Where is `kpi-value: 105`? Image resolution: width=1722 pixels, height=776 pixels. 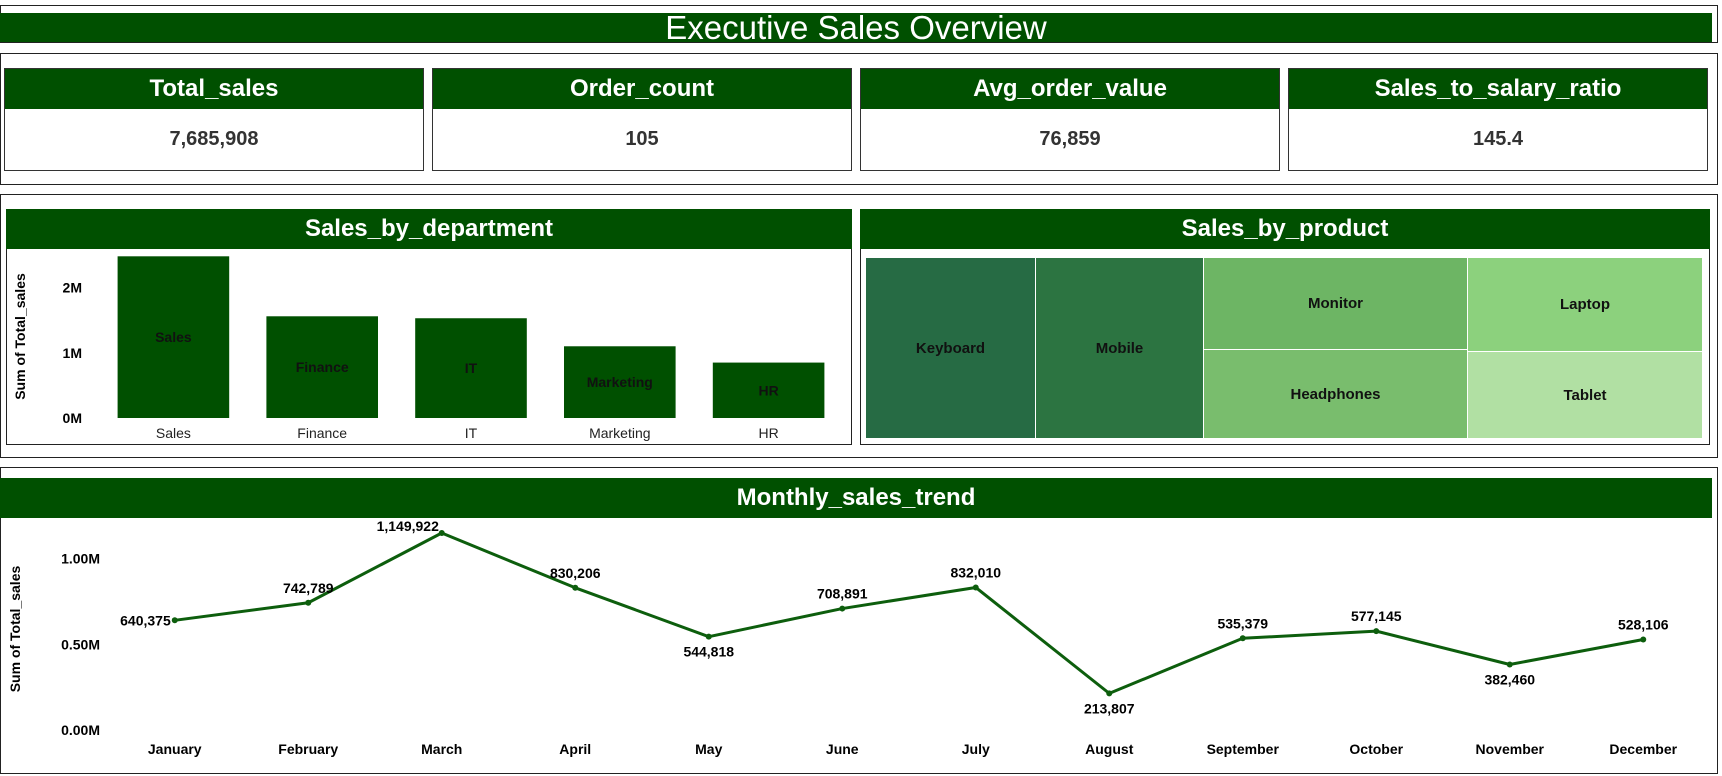 kpi-value: 105 is located at coordinates (642, 139).